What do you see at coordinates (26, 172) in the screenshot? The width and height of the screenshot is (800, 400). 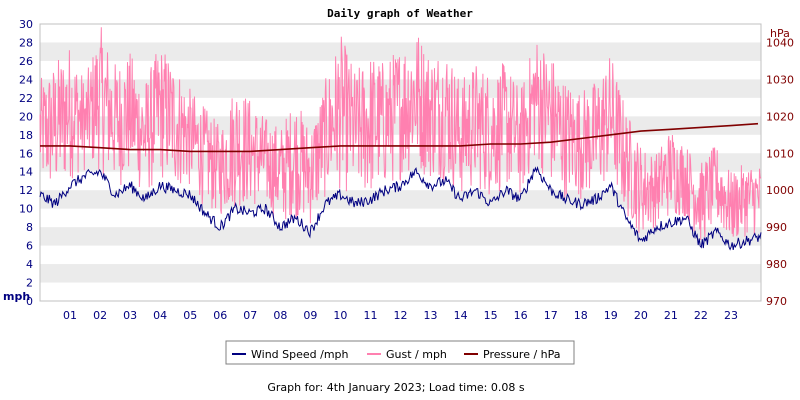 I see `left-tick-label: 14` at bounding box center [26, 172].